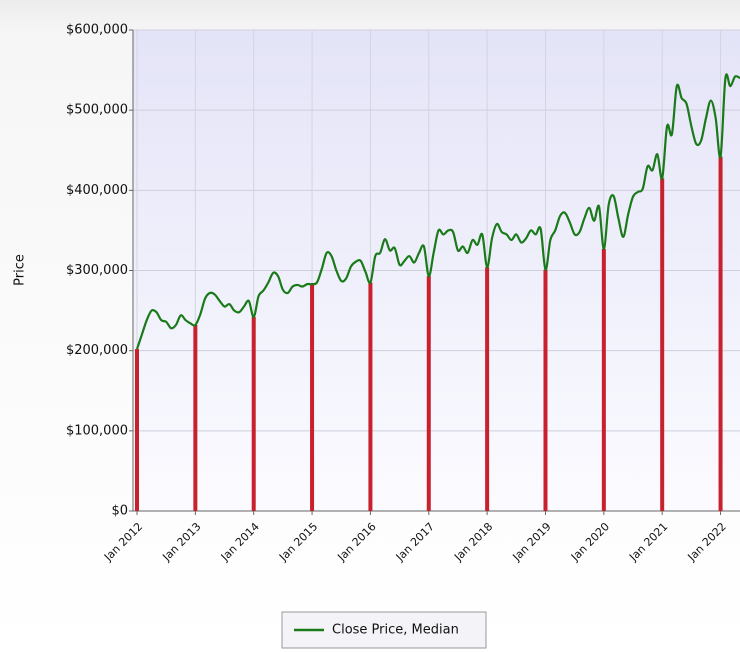  I want to click on y-tick-label: $300,000, so click(97, 270).